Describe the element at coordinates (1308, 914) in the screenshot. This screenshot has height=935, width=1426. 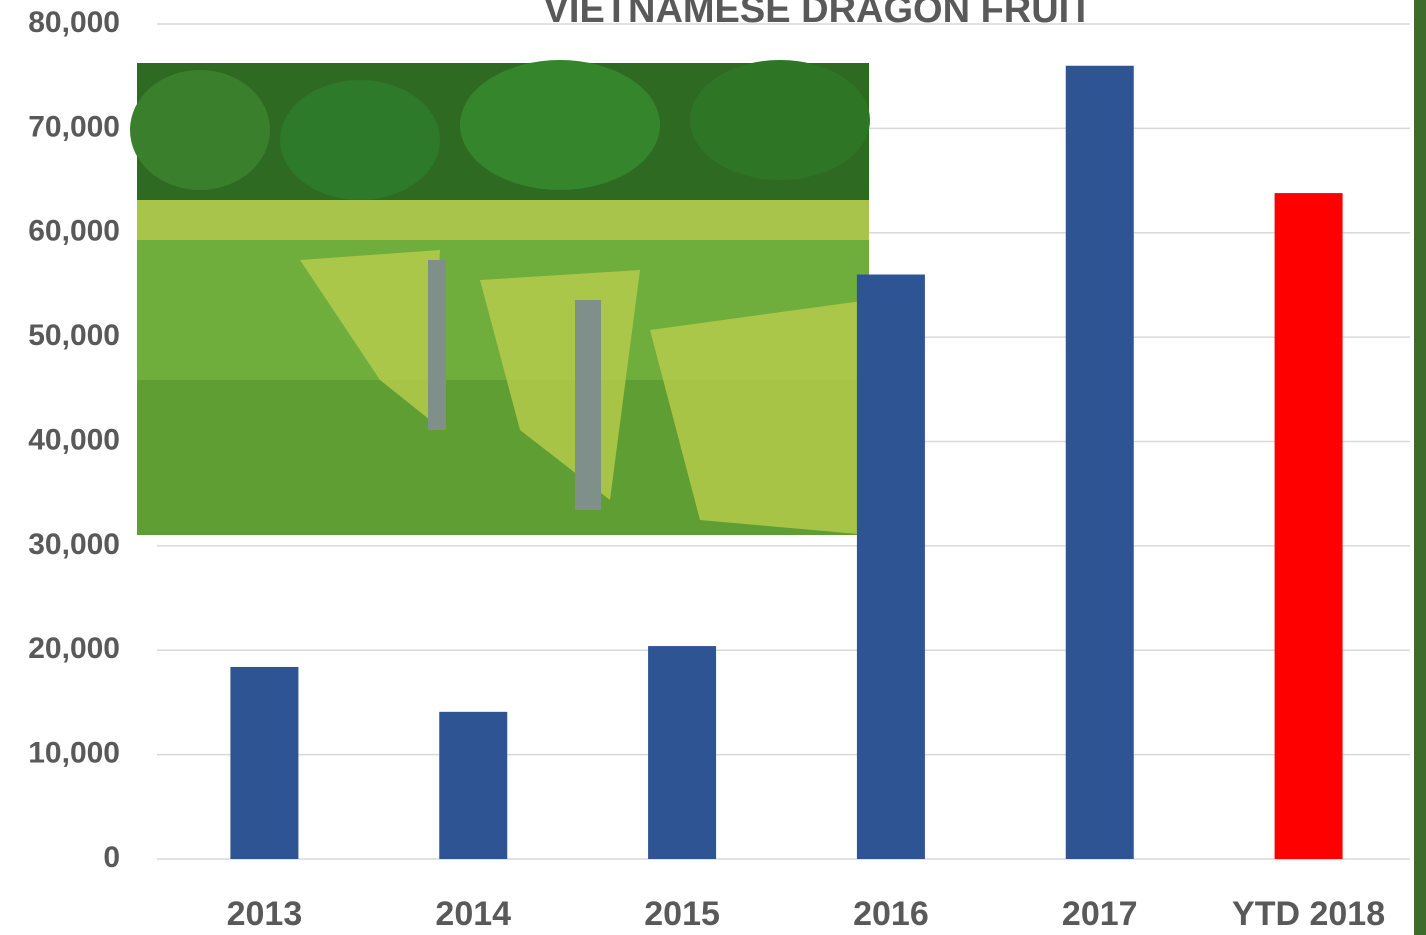
I see `x-tick-label: YTD 2018` at that location.